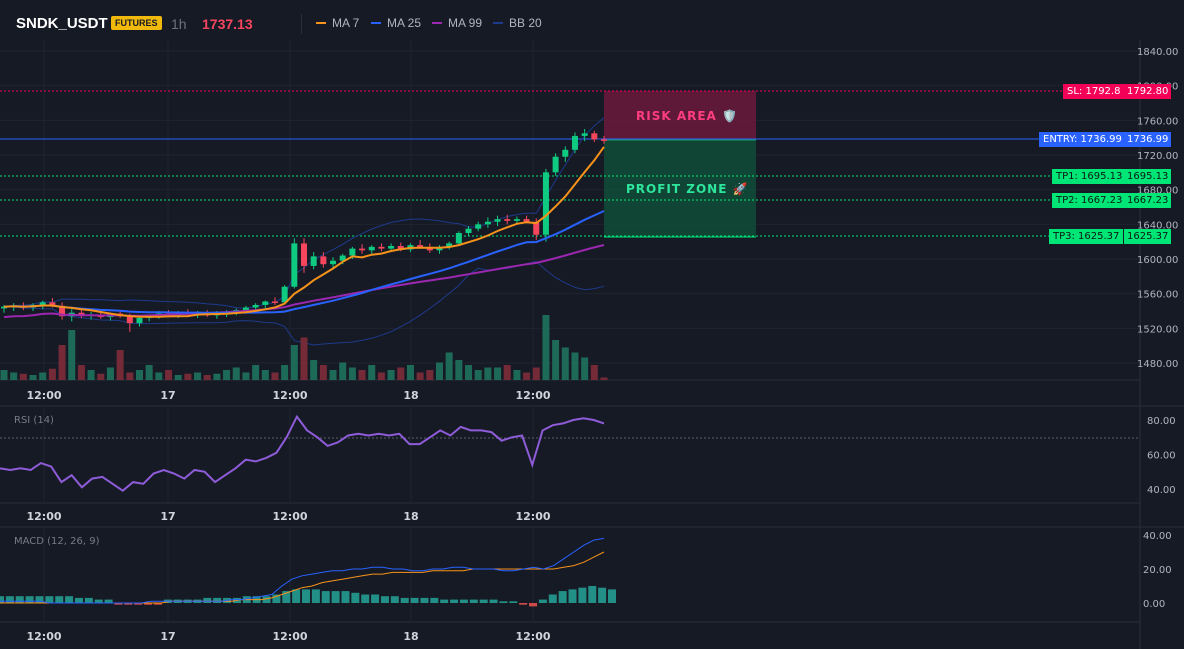  I want to click on profit-zone, so click(680, 188).